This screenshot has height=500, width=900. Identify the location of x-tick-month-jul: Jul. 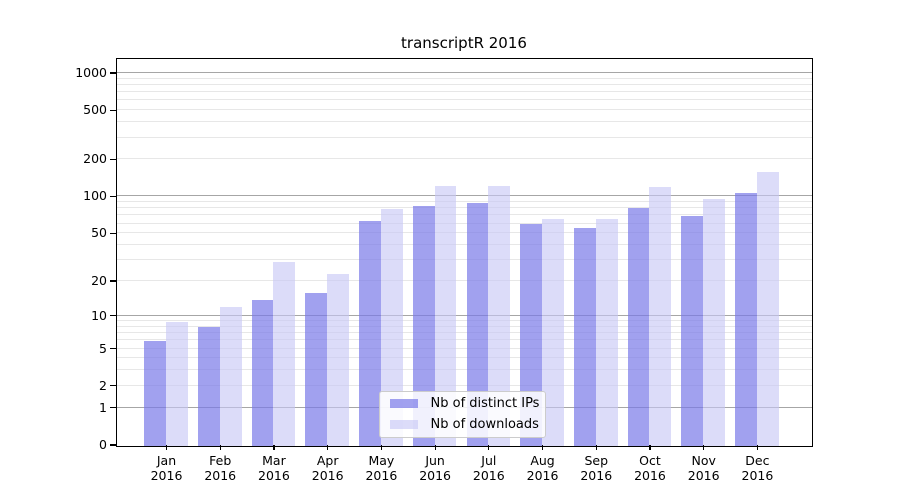
(489, 460).